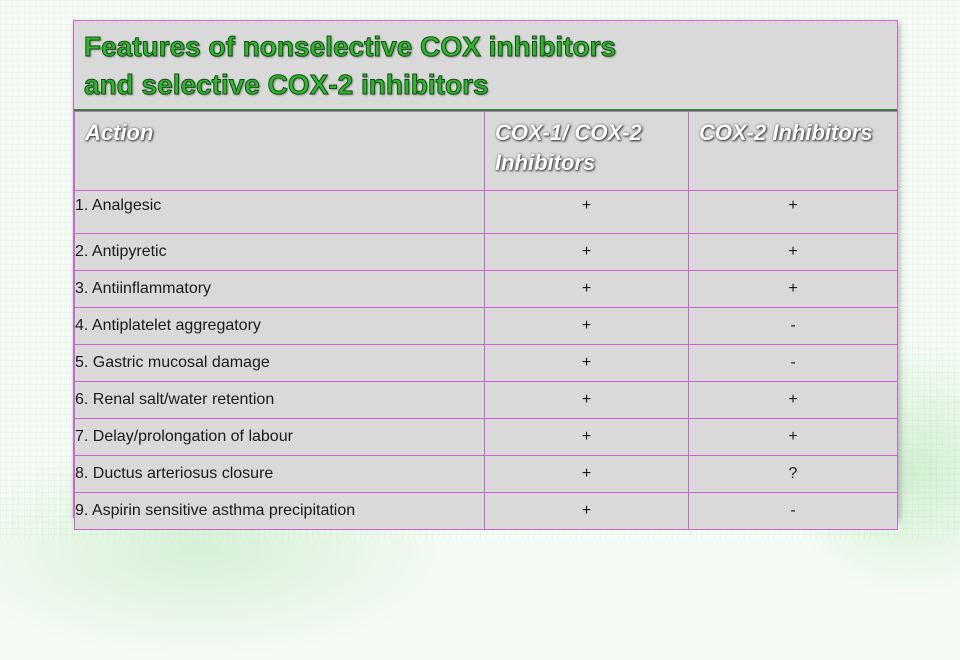  Describe the element at coordinates (279, 151) in the screenshot. I see `header-action: Action` at that location.